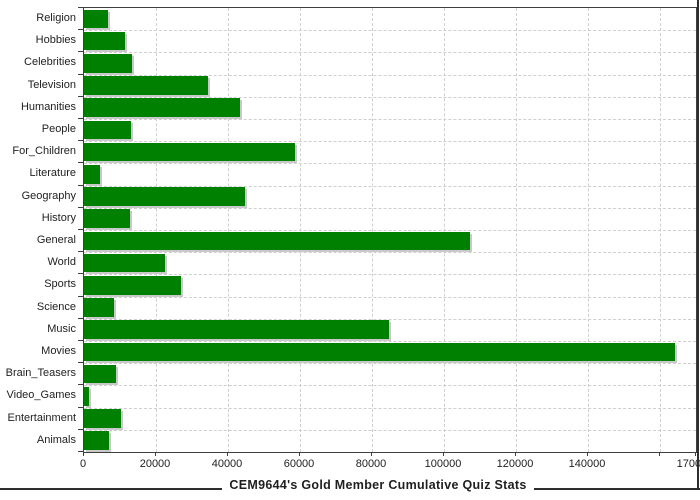  Describe the element at coordinates (124, 263) in the screenshot. I see `bar-world` at that location.